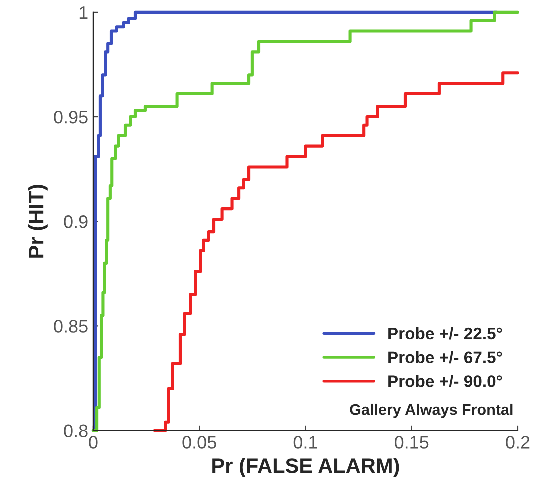  Describe the element at coordinates (411, 442) in the screenshot. I see `x-tick-label: 0.15` at that location.